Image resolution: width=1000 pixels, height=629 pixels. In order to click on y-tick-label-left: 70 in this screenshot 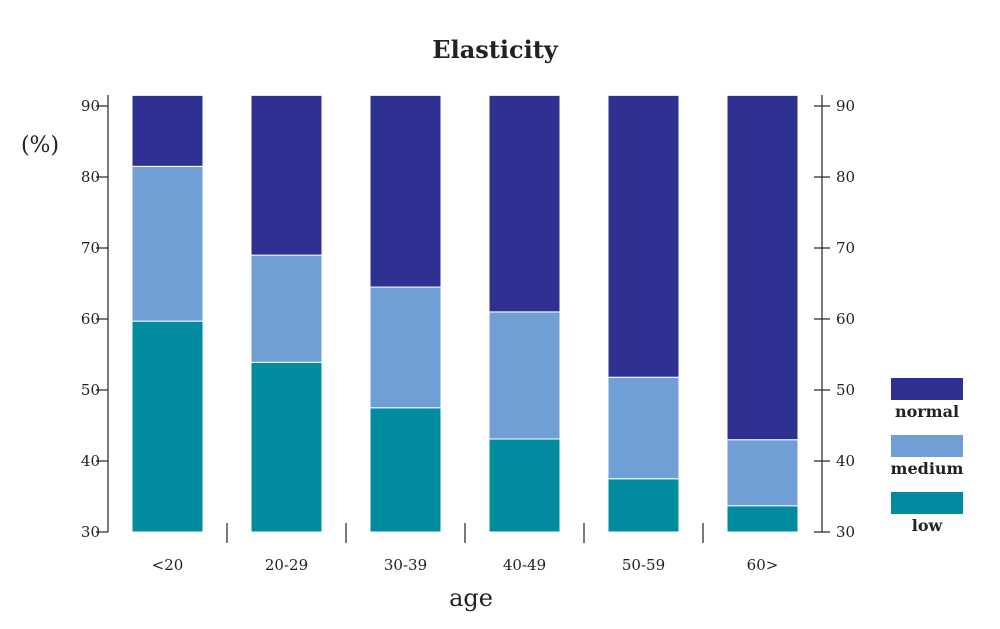, I will do `click(90, 248)`.